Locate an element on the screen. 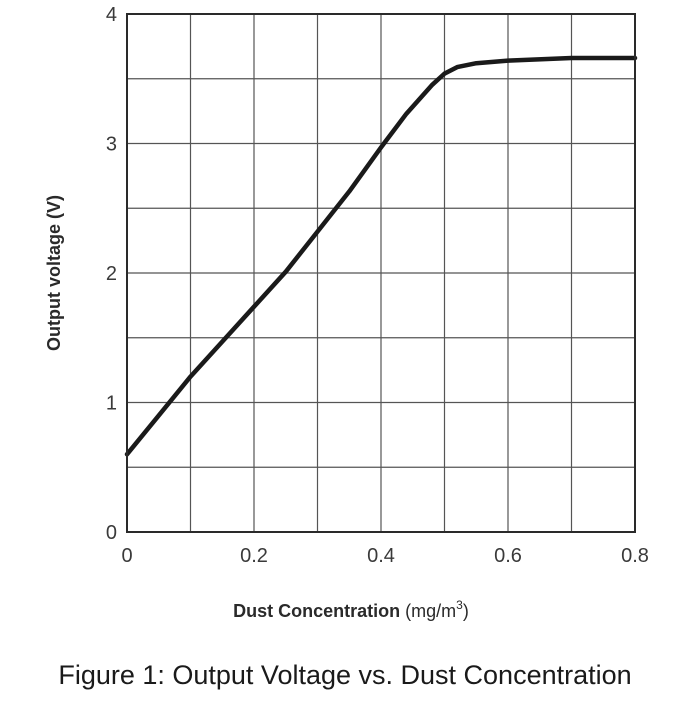 Image resolution: width=690 pixels, height=703 pixels. x-axis-unit-superscript: 3 is located at coordinates (459, 605).